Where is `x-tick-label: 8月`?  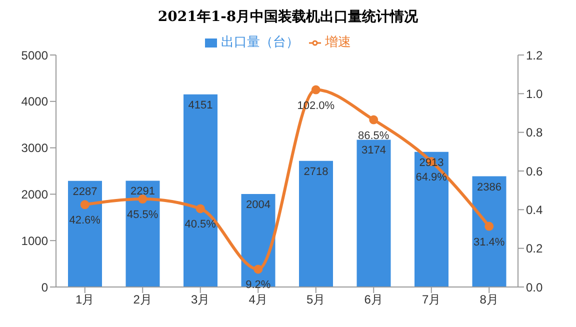 x-tick-label: 8月 is located at coordinates (489, 299).